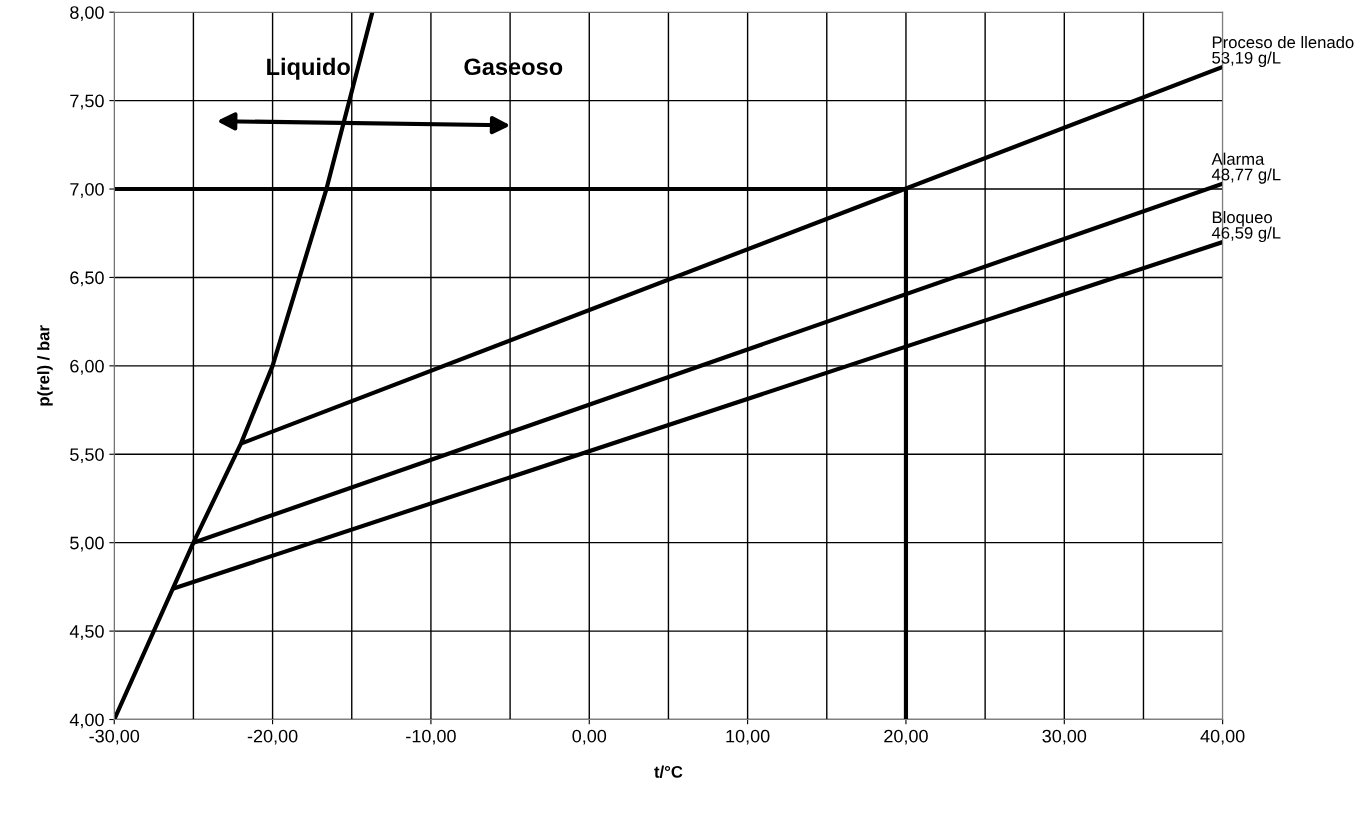  What do you see at coordinates (272, 737) in the screenshot?
I see `x-tick-label: -20,00` at bounding box center [272, 737].